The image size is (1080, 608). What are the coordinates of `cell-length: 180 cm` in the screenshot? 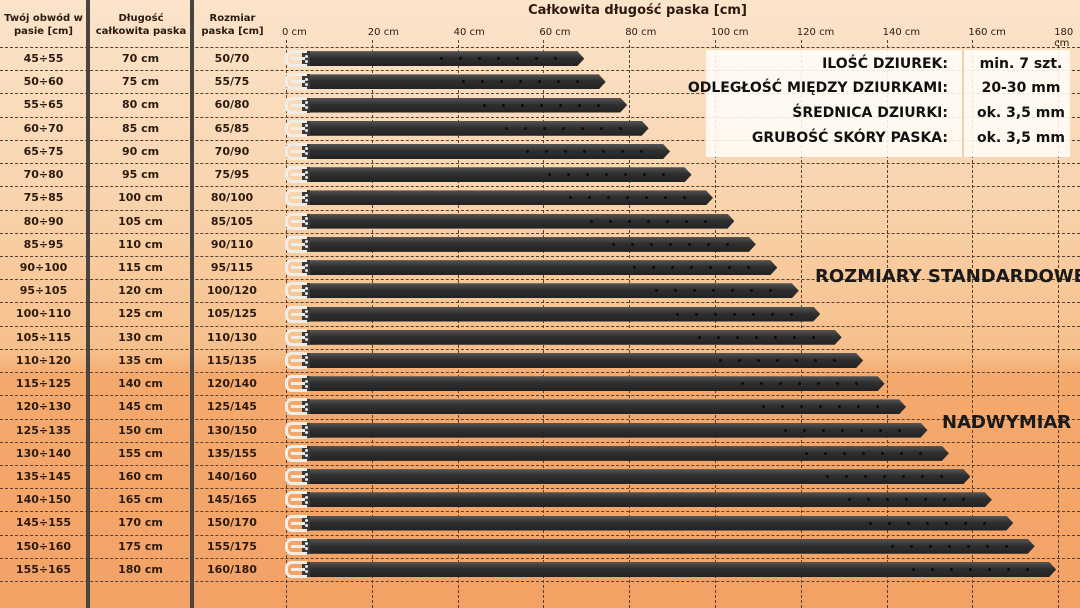 It's located at (140, 569).